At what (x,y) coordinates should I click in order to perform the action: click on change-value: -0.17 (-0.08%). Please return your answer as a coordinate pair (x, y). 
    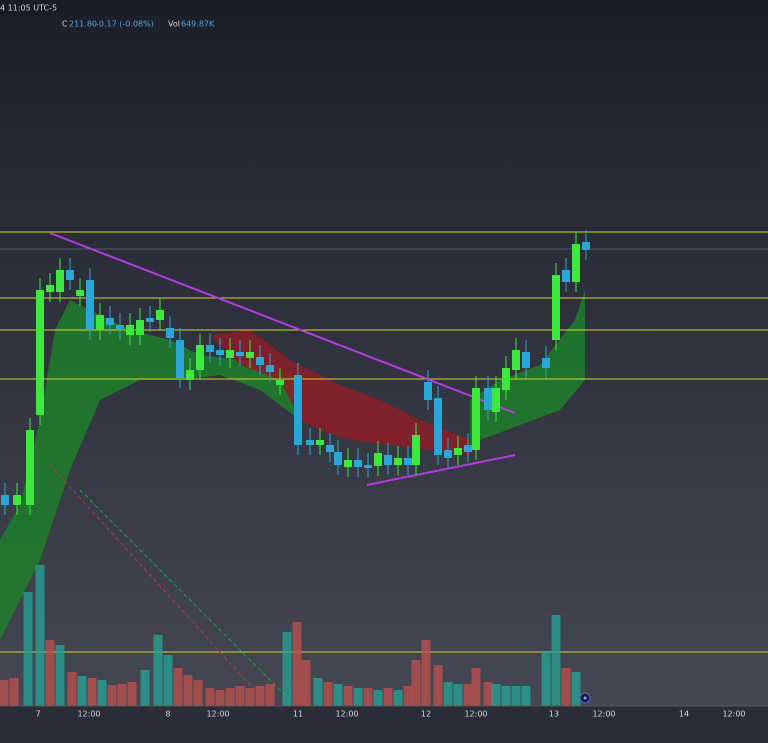
    Looking at the image, I should click on (125, 24).